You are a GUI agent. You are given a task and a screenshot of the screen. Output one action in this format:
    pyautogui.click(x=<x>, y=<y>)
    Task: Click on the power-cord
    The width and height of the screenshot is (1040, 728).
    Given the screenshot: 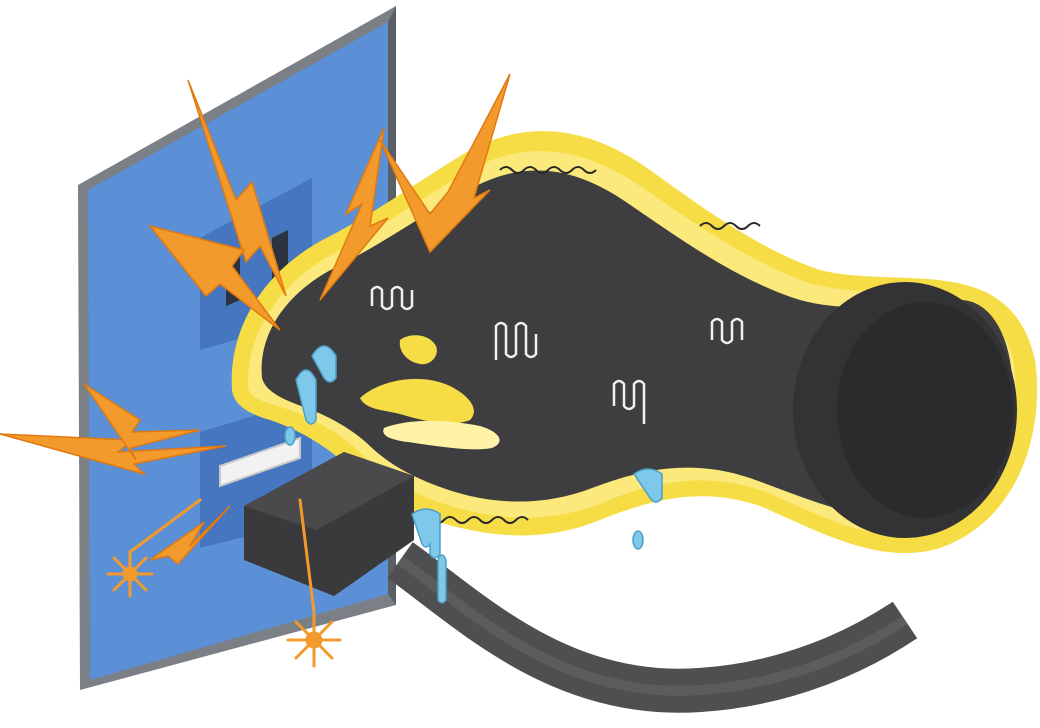 What is the action you would take?
    pyautogui.click(x=652, y=627)
    